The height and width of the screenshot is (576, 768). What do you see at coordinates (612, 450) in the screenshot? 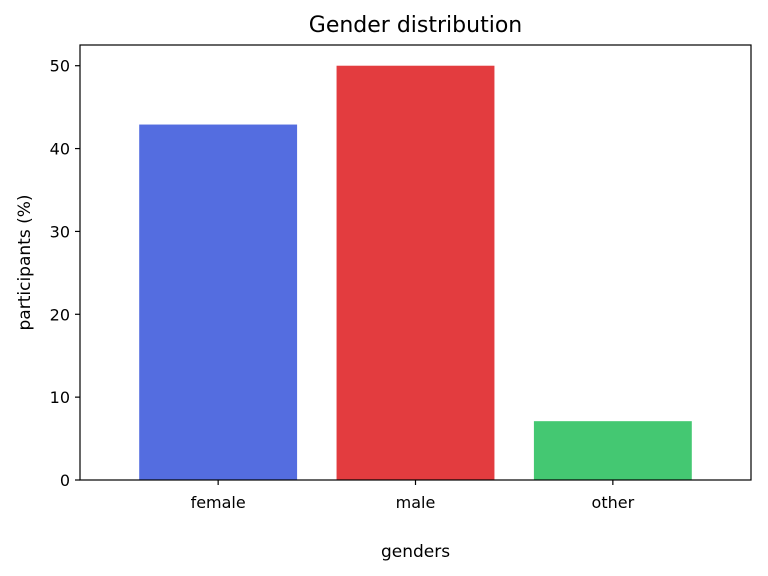
I see `bar-other` at bounding box center [612, 450].